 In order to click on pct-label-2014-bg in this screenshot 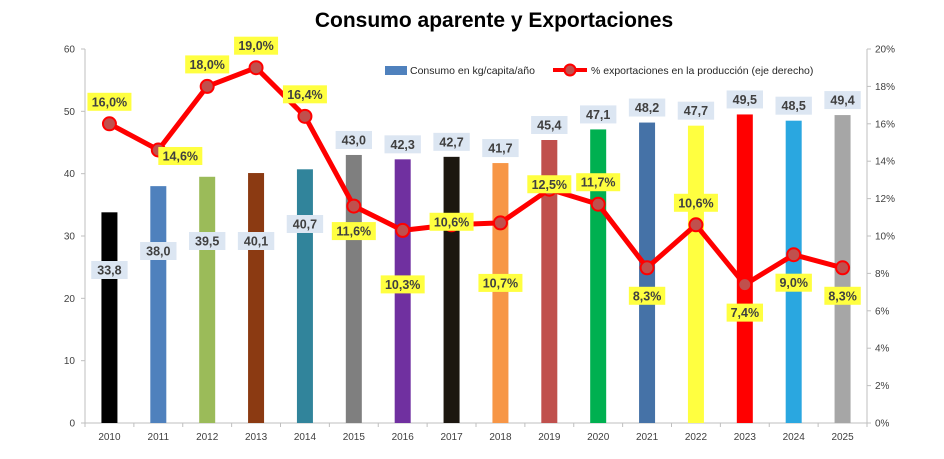, I will do `click(304, 94)`.